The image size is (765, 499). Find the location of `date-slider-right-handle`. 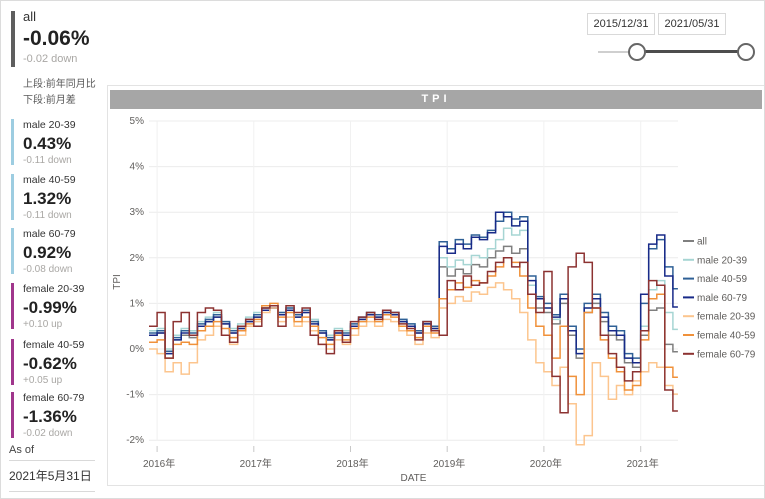

date-slider-right-handle is located at coordinates (746, 52).